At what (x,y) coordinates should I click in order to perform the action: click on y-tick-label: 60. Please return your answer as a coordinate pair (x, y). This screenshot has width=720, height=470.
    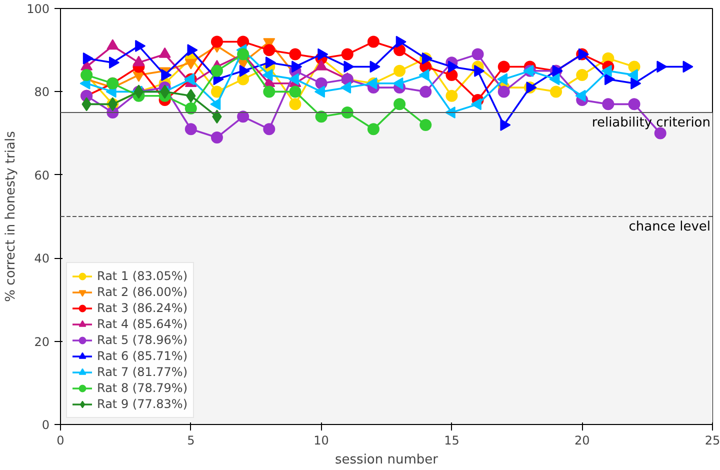
    Looking at the image, I should click on (42, 175).